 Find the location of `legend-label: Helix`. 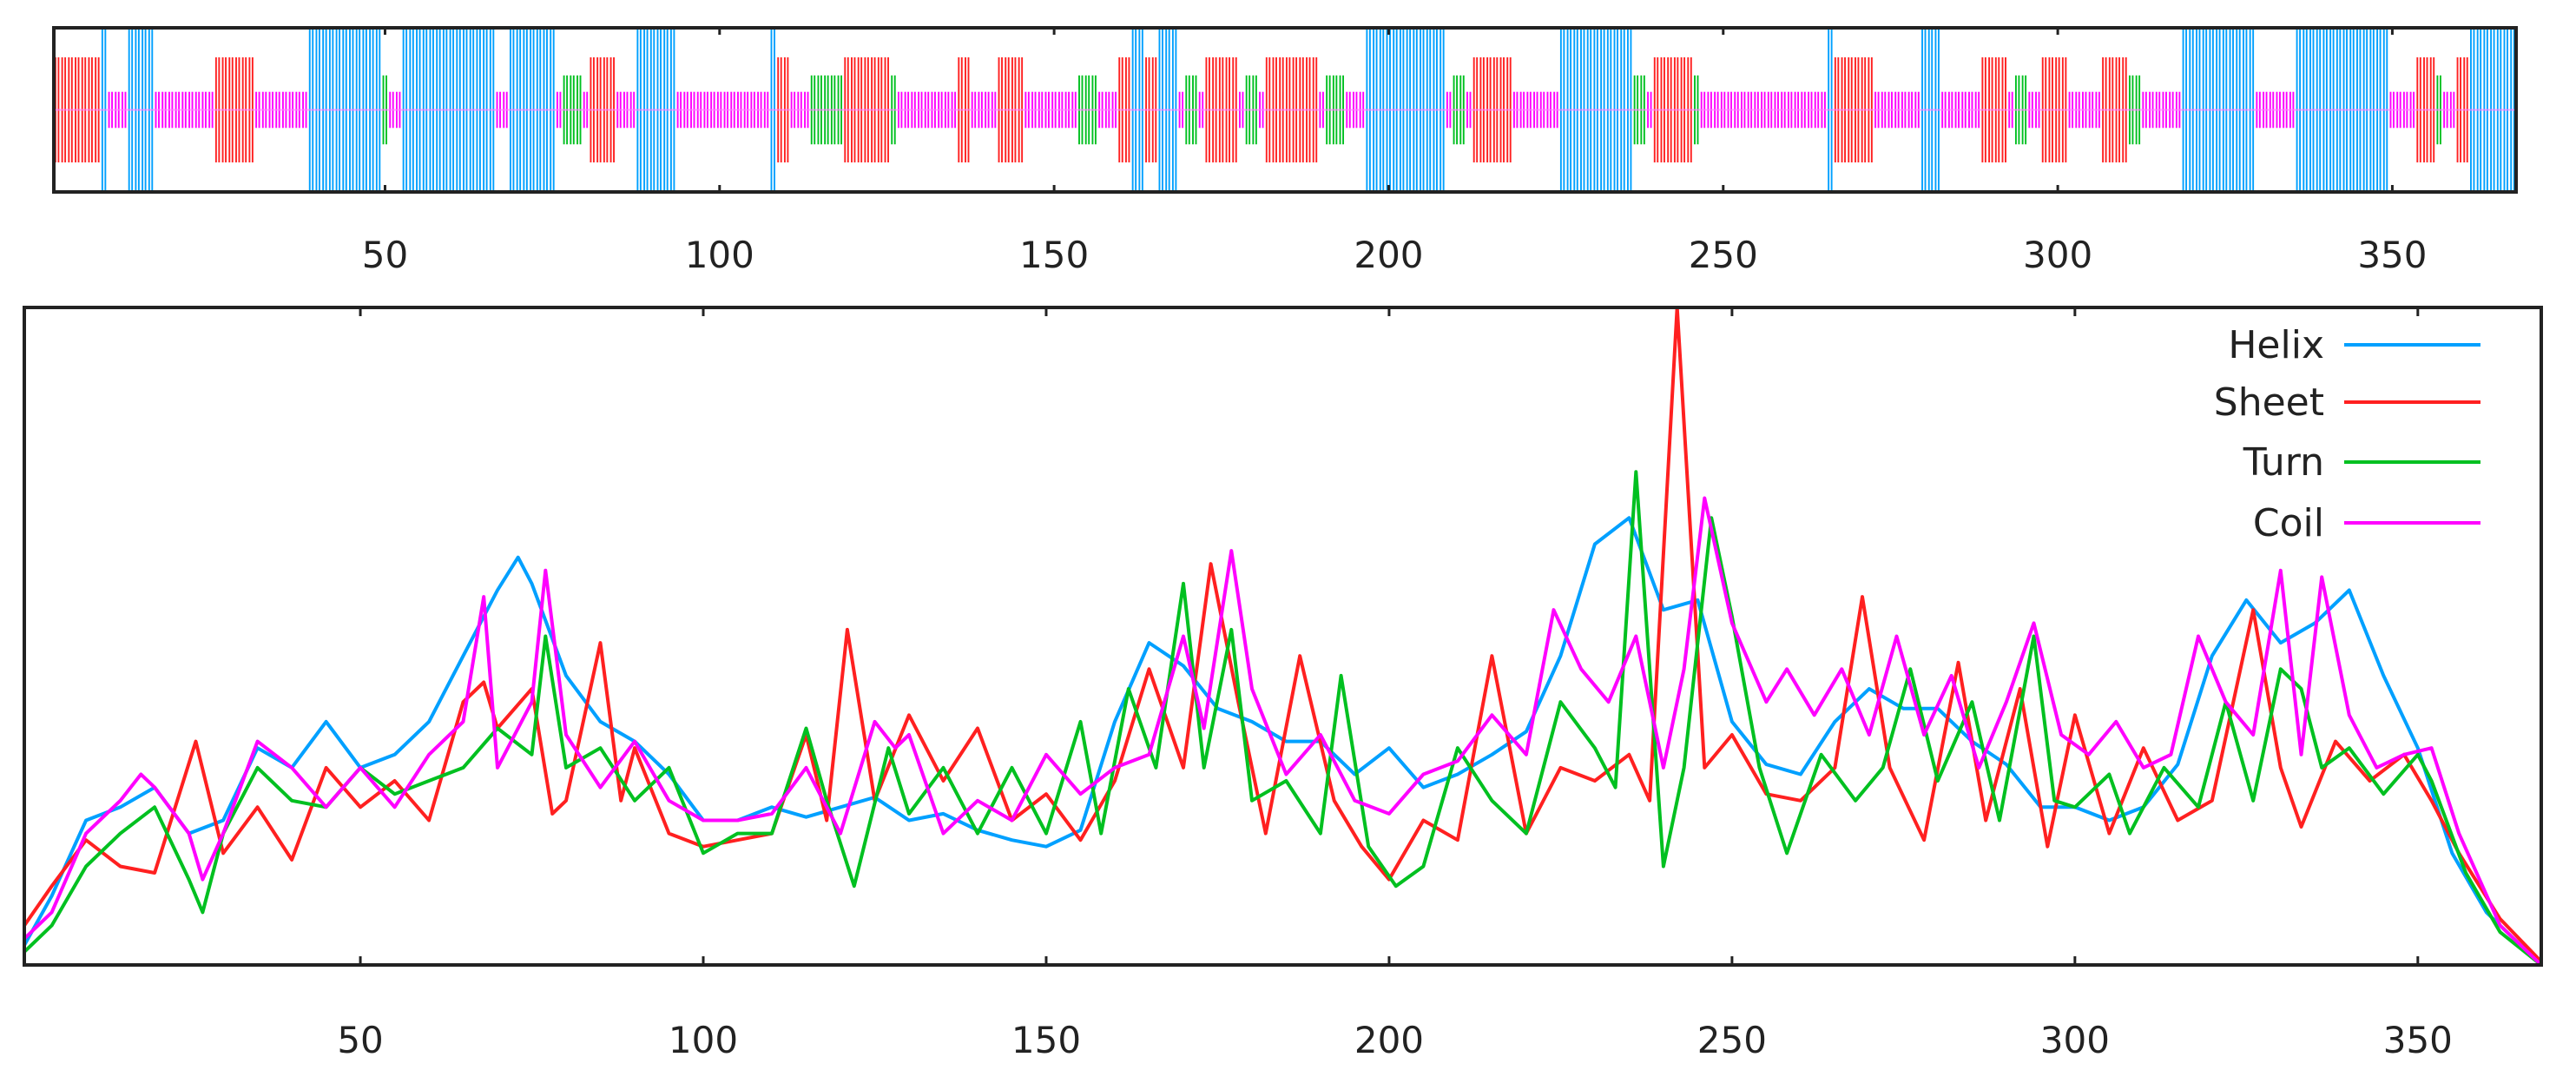

legend-label: Helix is located at coordinates (2276, 345).